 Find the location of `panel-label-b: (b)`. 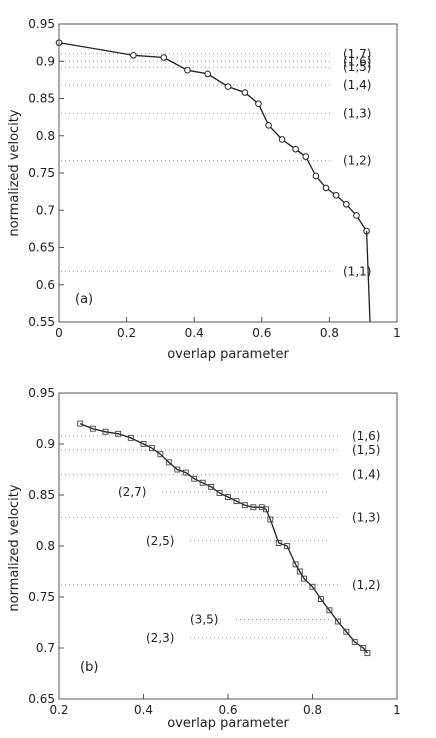

panel-label-b: (b) is located at coordinates (89, 667).